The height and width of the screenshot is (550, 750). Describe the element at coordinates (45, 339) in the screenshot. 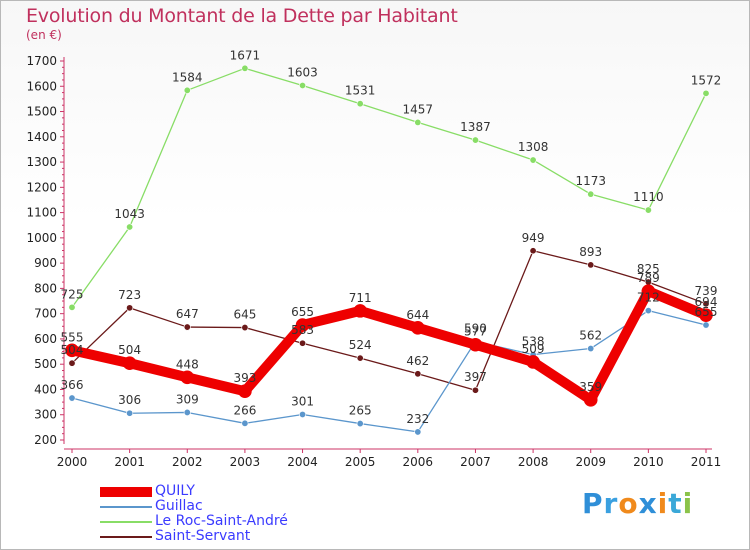

I see `y-tick-label: 600` at that location.